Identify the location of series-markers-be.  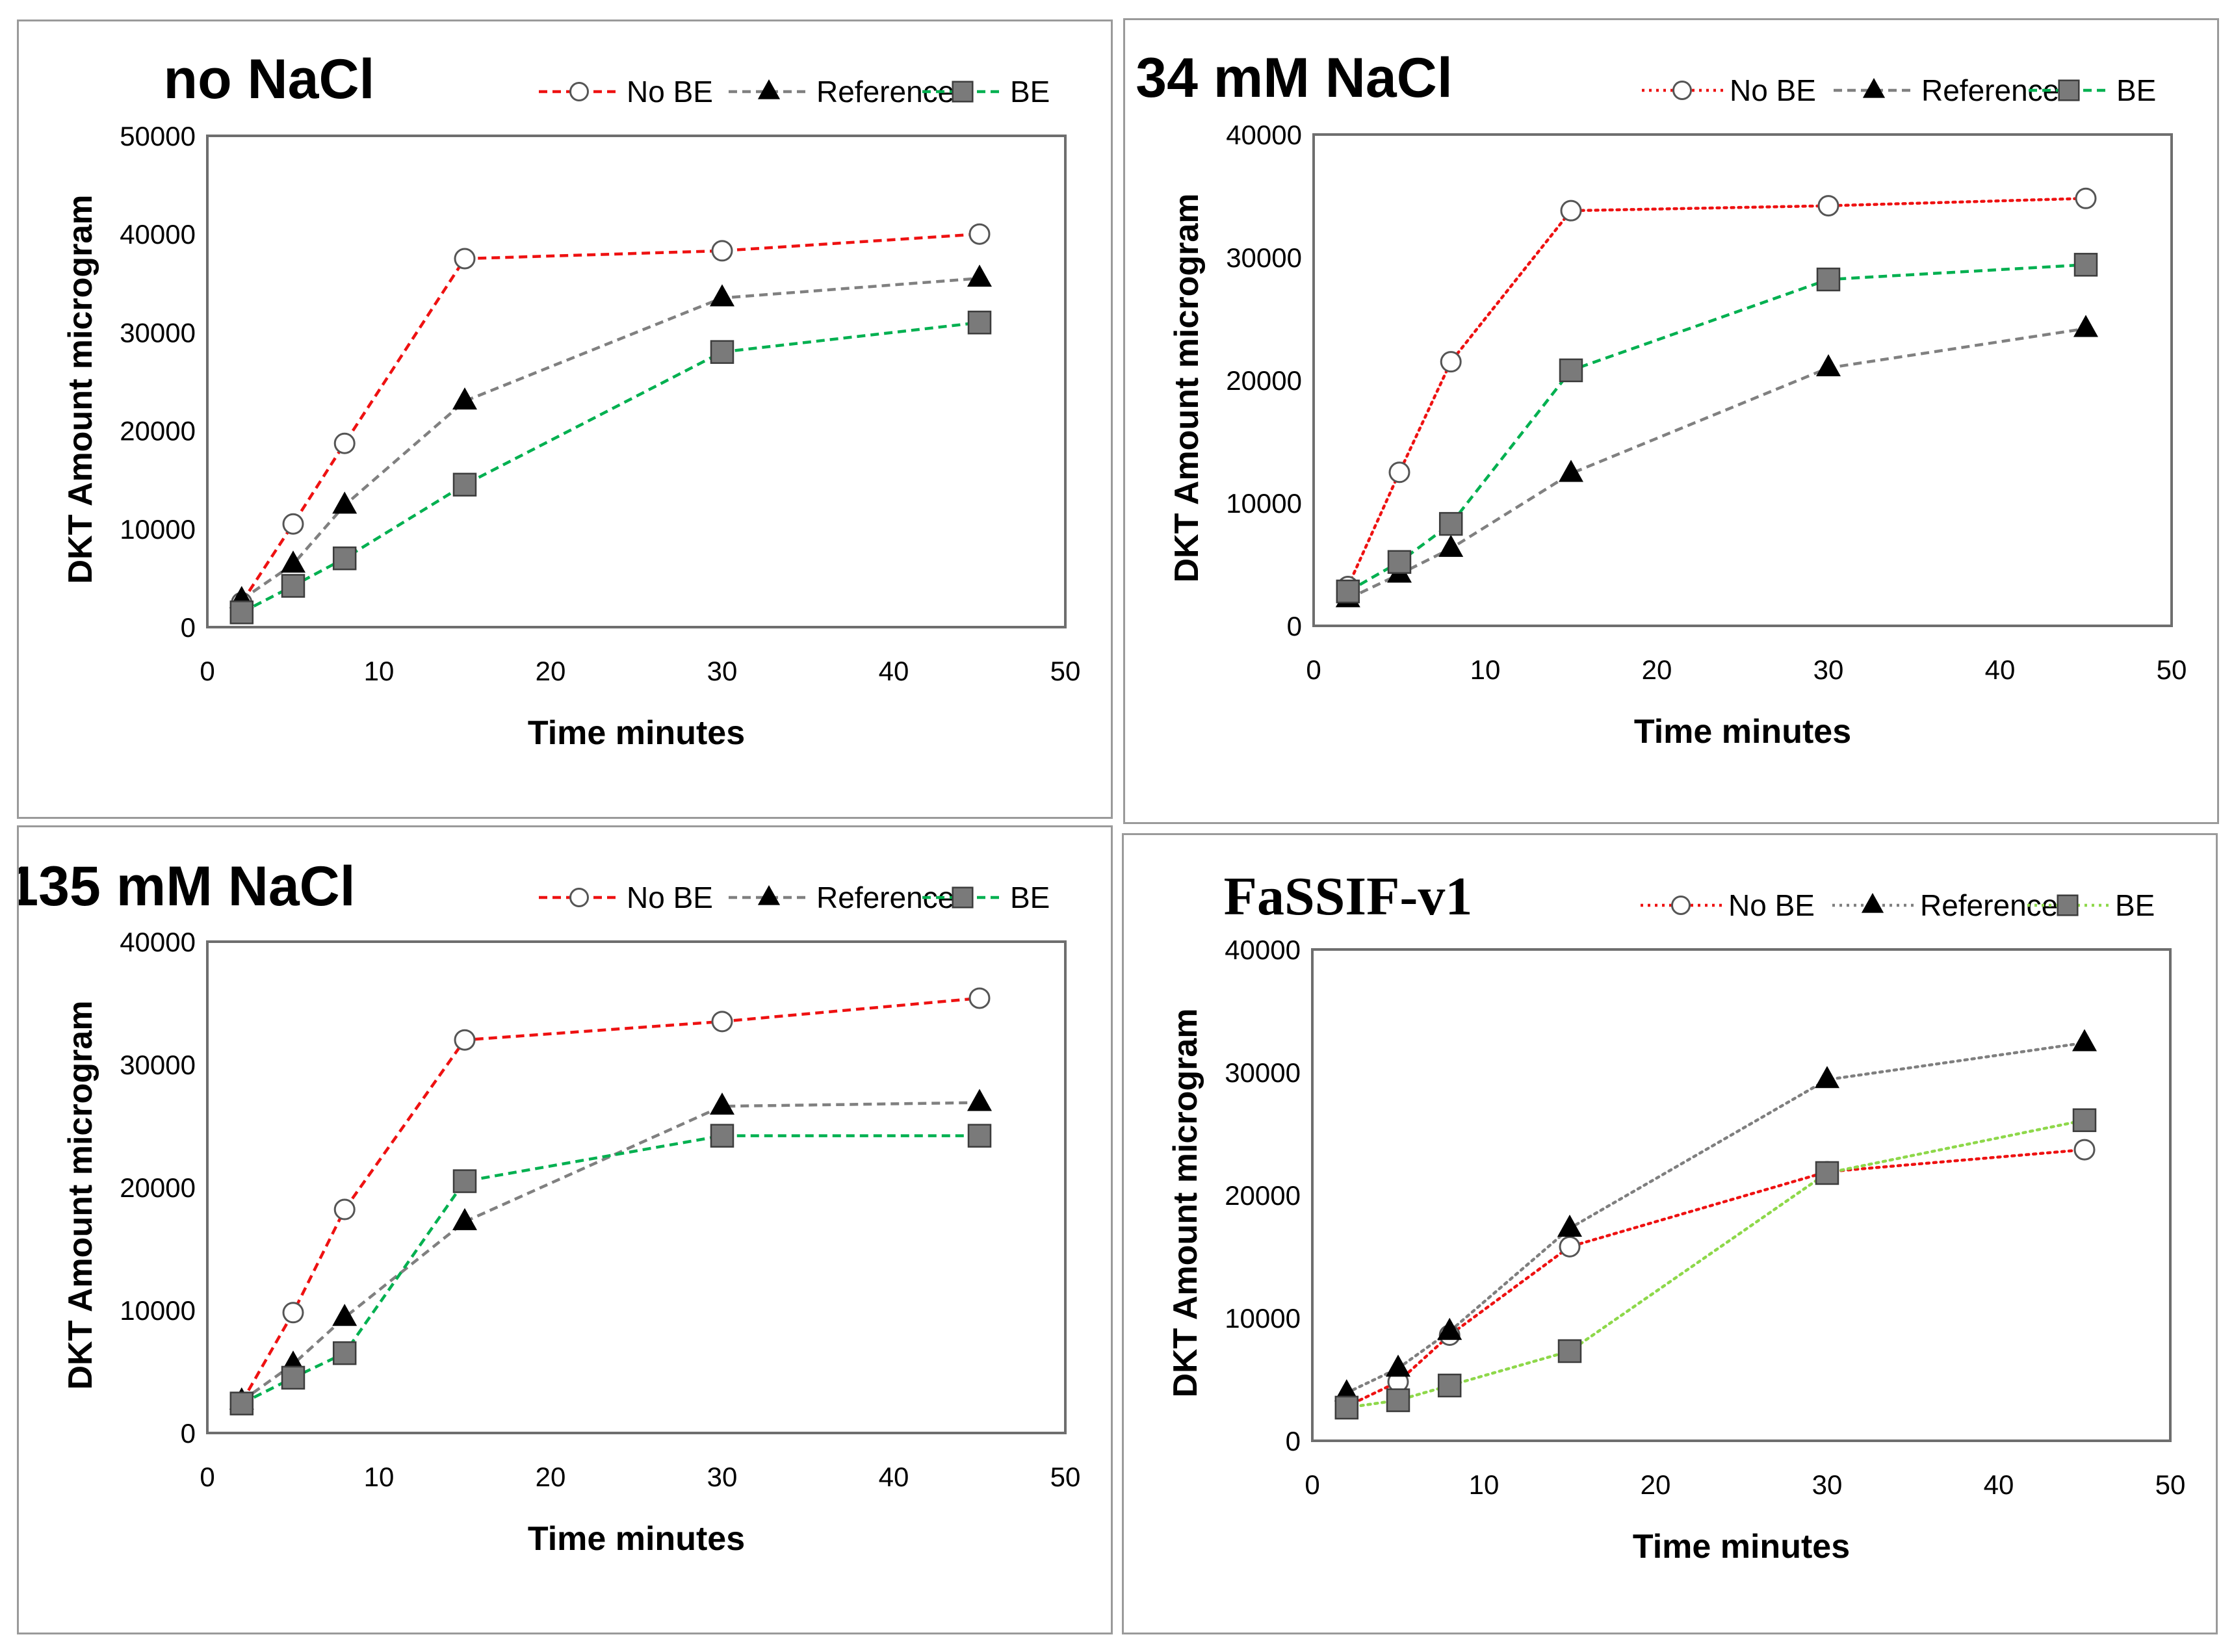
(610, 1269).